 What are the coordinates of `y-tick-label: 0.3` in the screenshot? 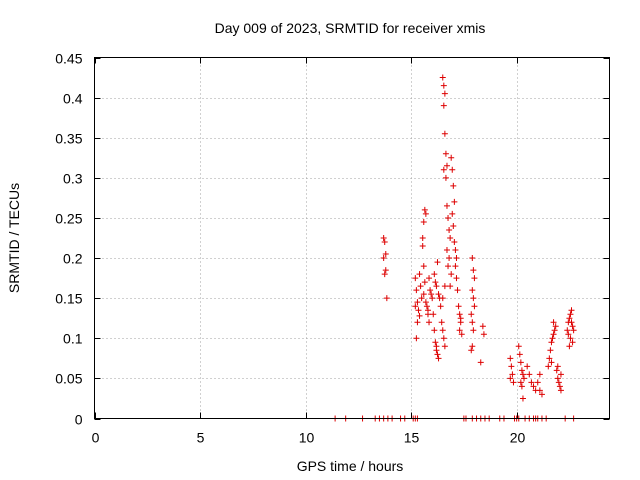 It's located at (73, 179).